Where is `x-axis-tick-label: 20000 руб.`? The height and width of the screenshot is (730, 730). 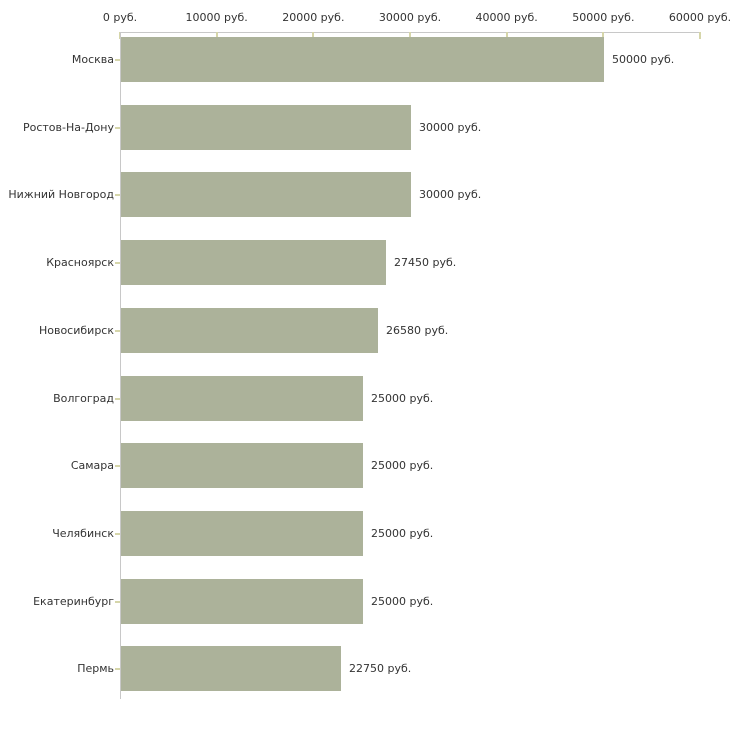
x-axis-tick-label: 20000 руб. is located at coordinates (313, 17).